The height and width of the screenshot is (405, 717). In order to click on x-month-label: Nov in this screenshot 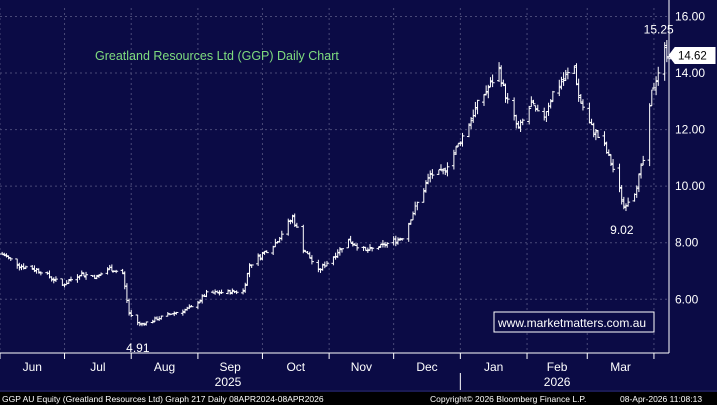, I will do `click(361, 367)`.